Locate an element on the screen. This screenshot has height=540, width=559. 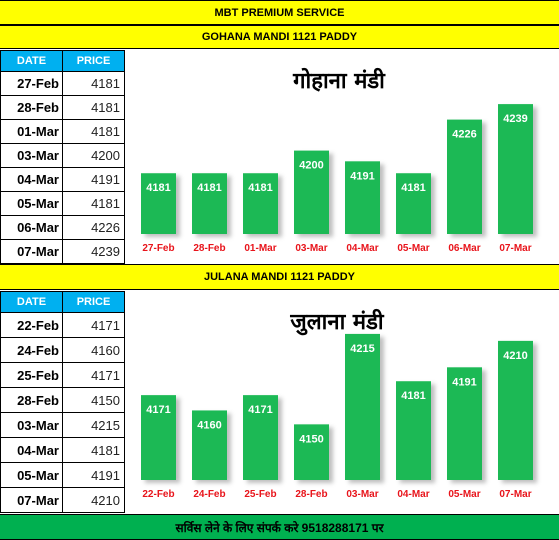
table-1-date-header: DATE is located at coordinates (31, 61).